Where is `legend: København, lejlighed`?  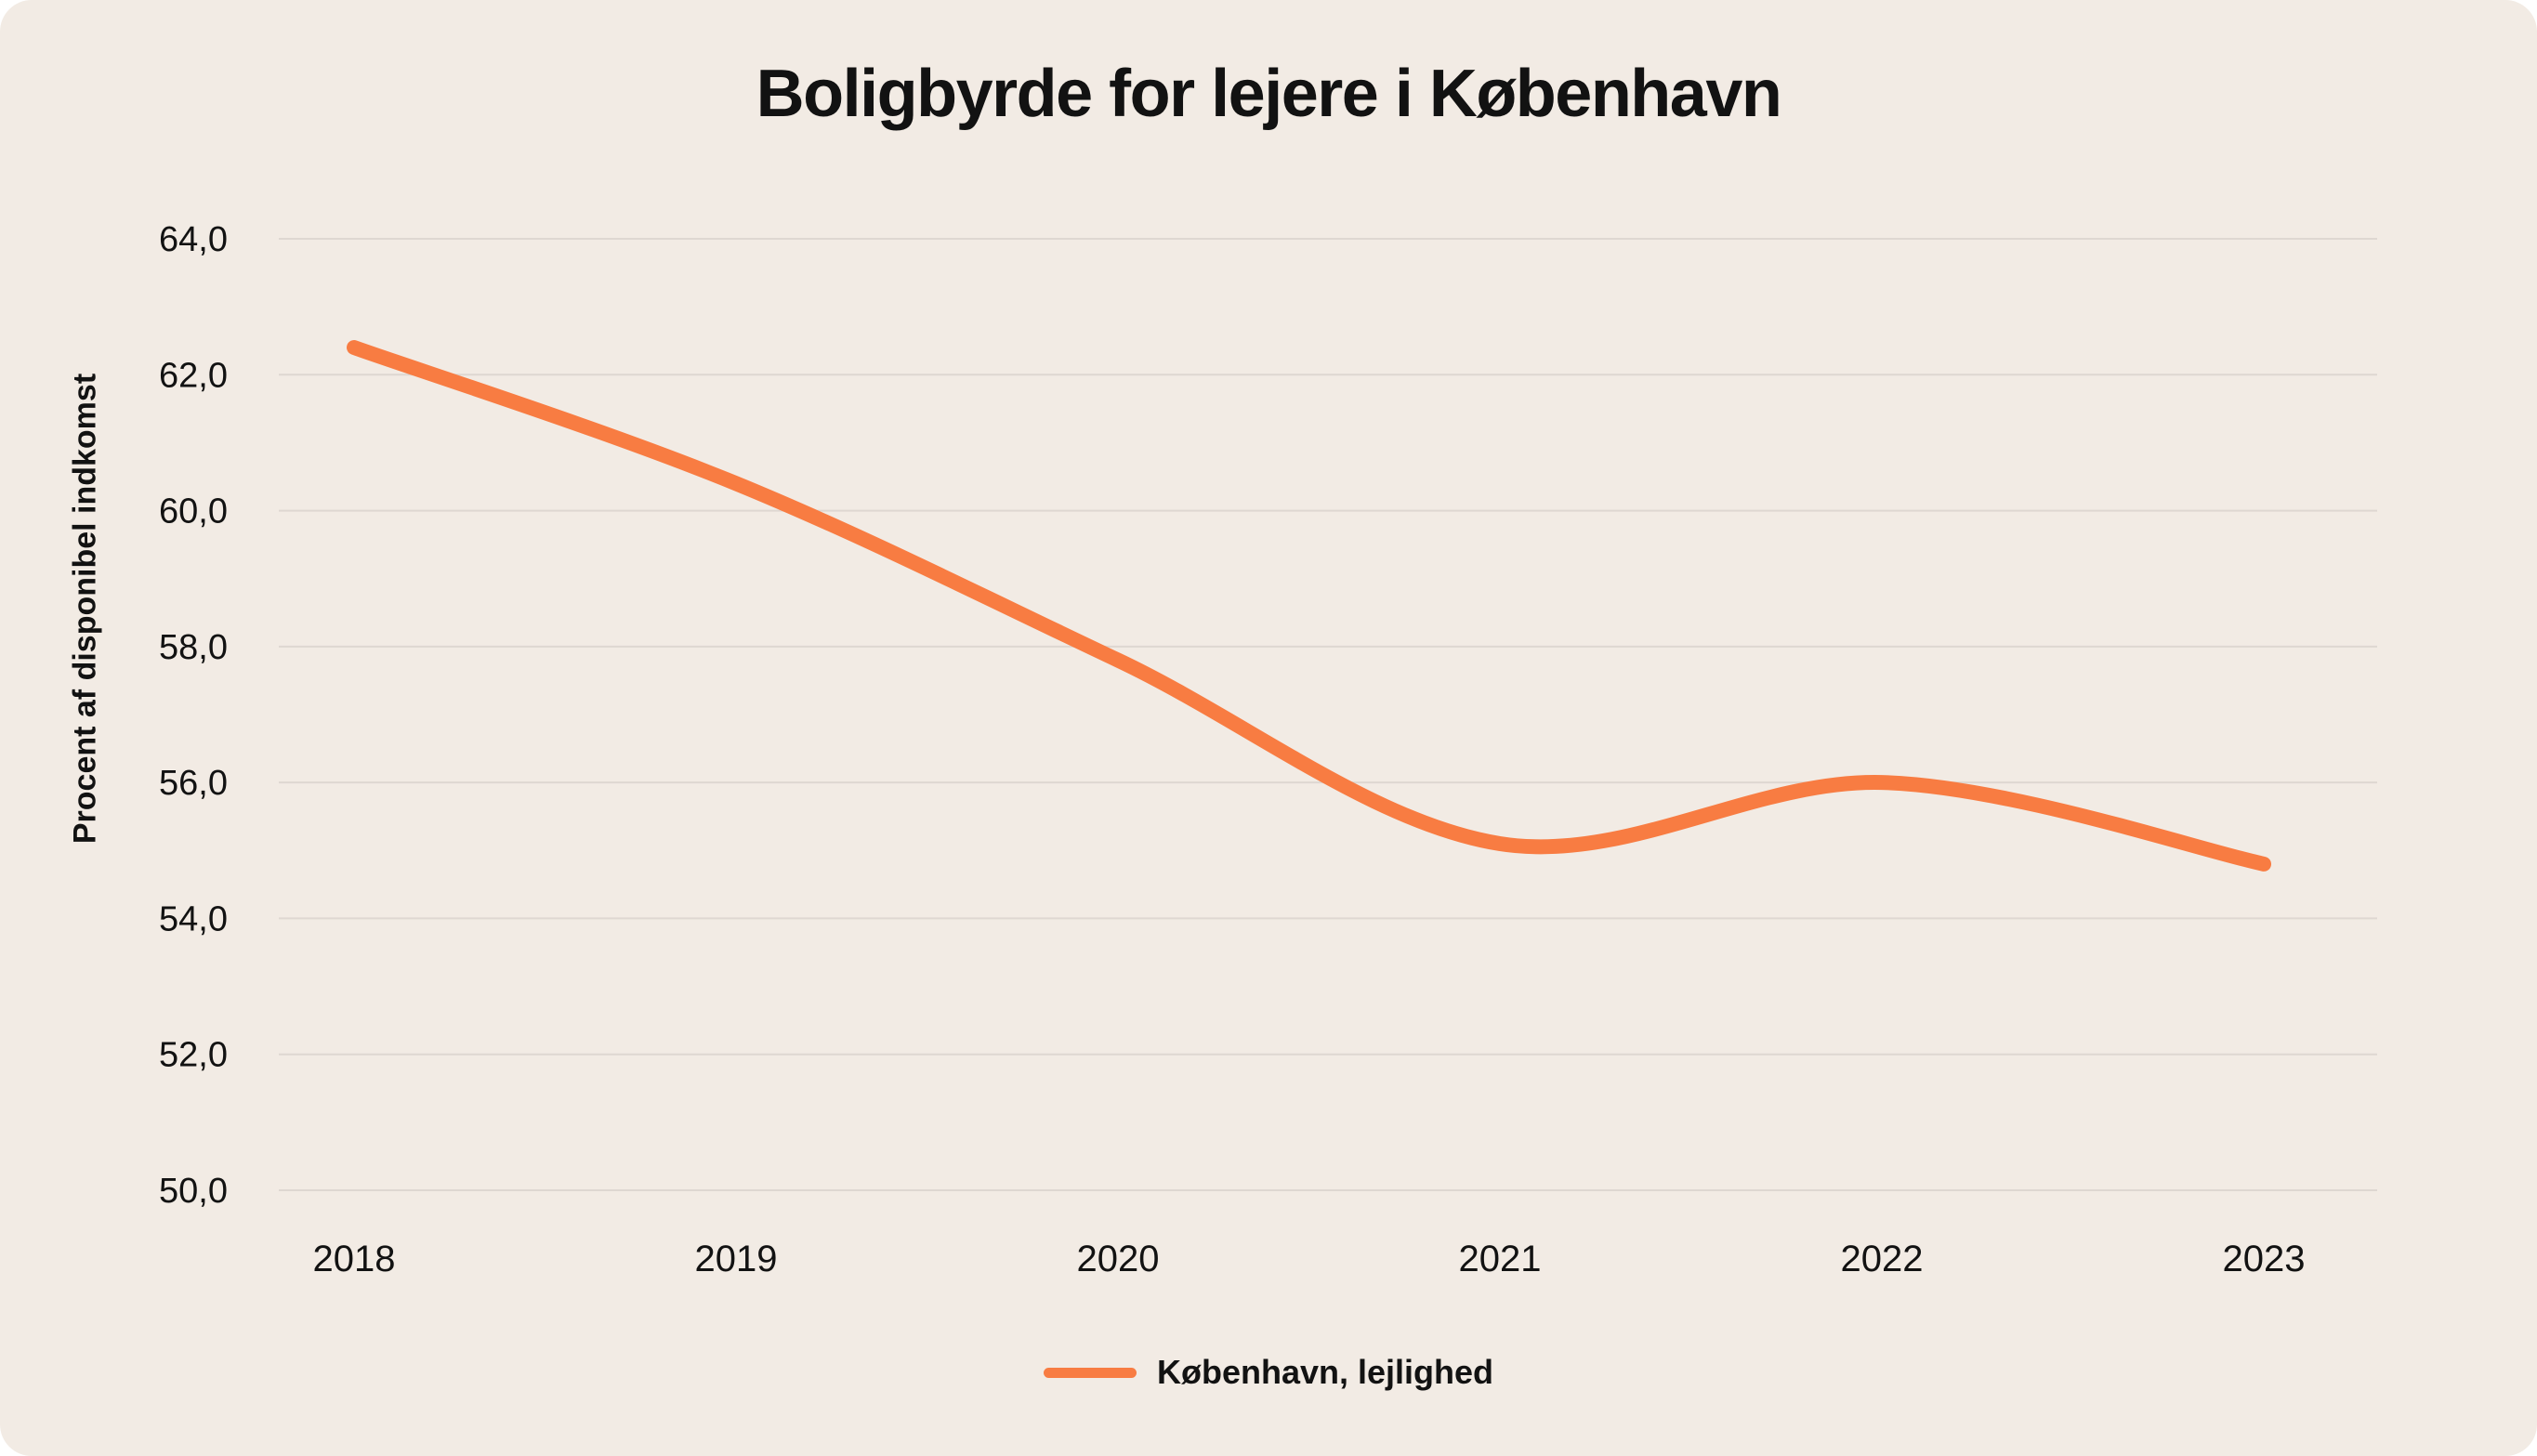
legend: København, lejlighed is located at coordinates (1268, 1372).